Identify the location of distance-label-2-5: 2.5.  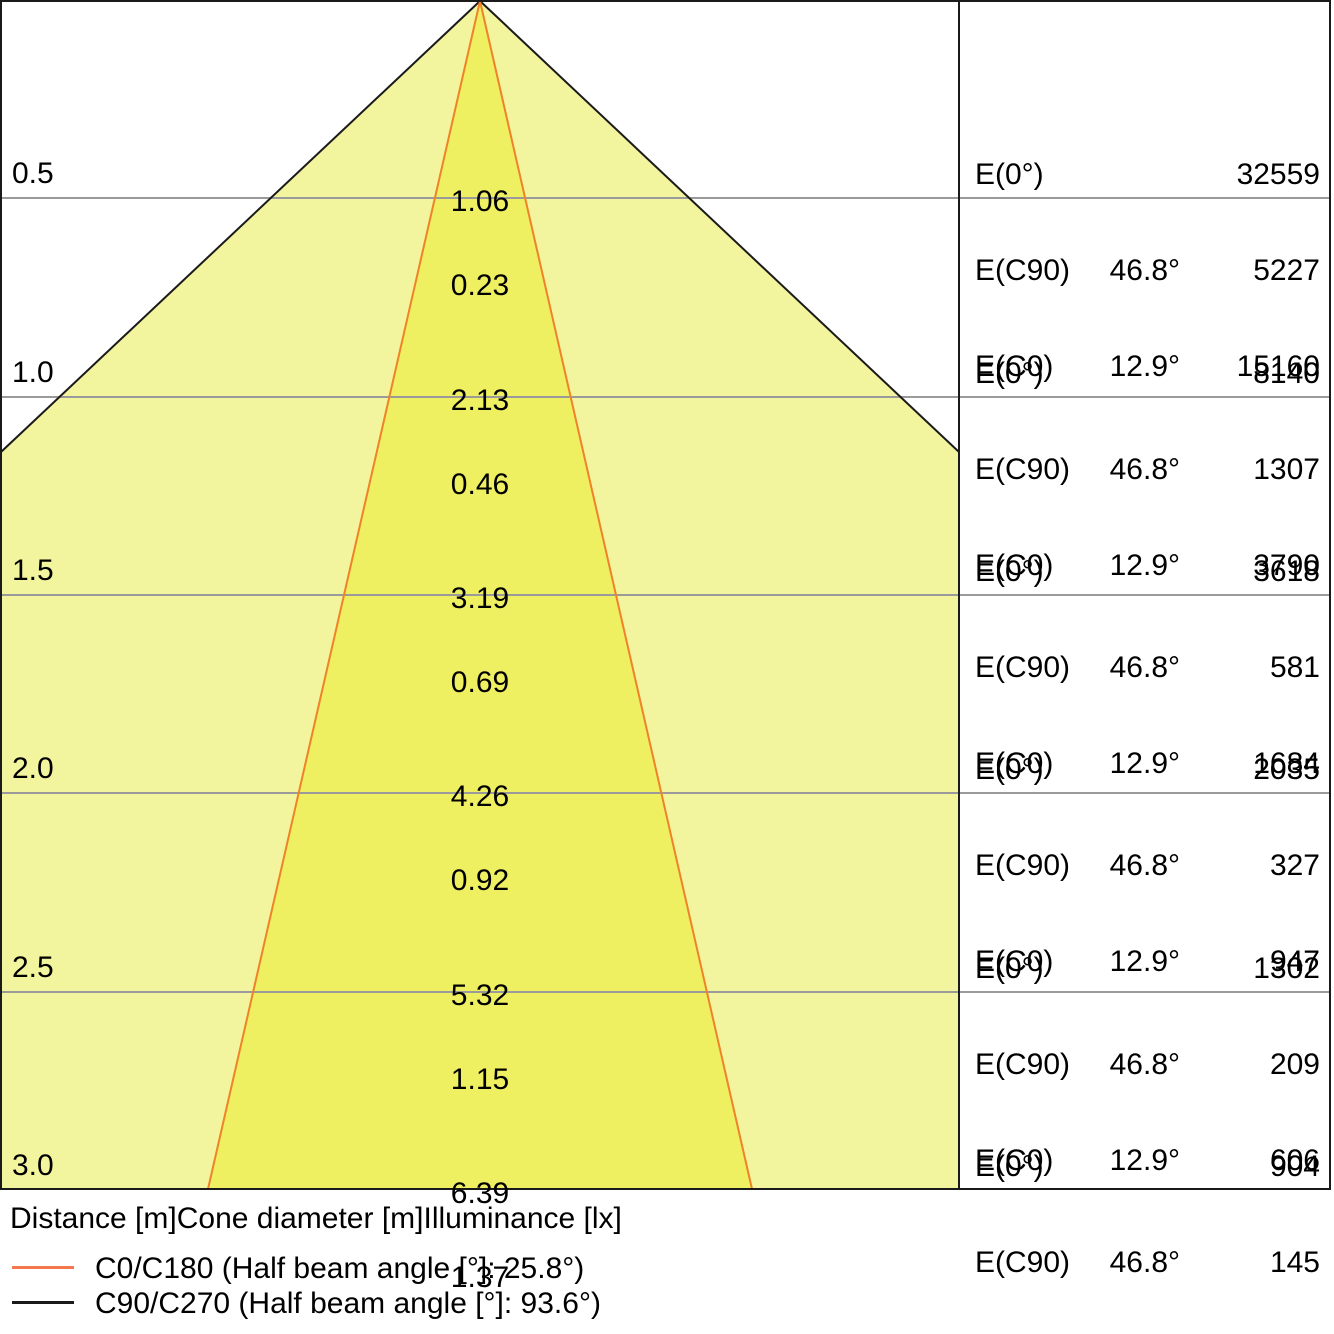
(33, 967).